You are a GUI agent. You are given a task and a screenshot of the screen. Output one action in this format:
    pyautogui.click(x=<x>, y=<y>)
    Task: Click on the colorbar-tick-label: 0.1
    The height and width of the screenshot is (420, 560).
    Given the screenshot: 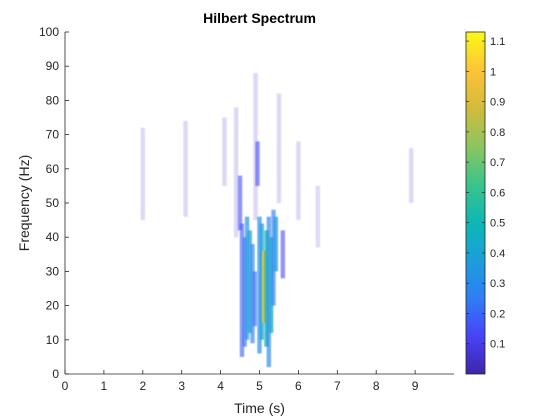 What is the action you would take?
    pyautogui.click(x=497, y=345)
    